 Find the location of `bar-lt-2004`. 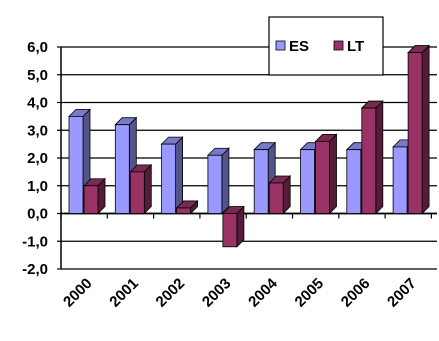

bar-lt-2004 is located at coordinates (280, 195).